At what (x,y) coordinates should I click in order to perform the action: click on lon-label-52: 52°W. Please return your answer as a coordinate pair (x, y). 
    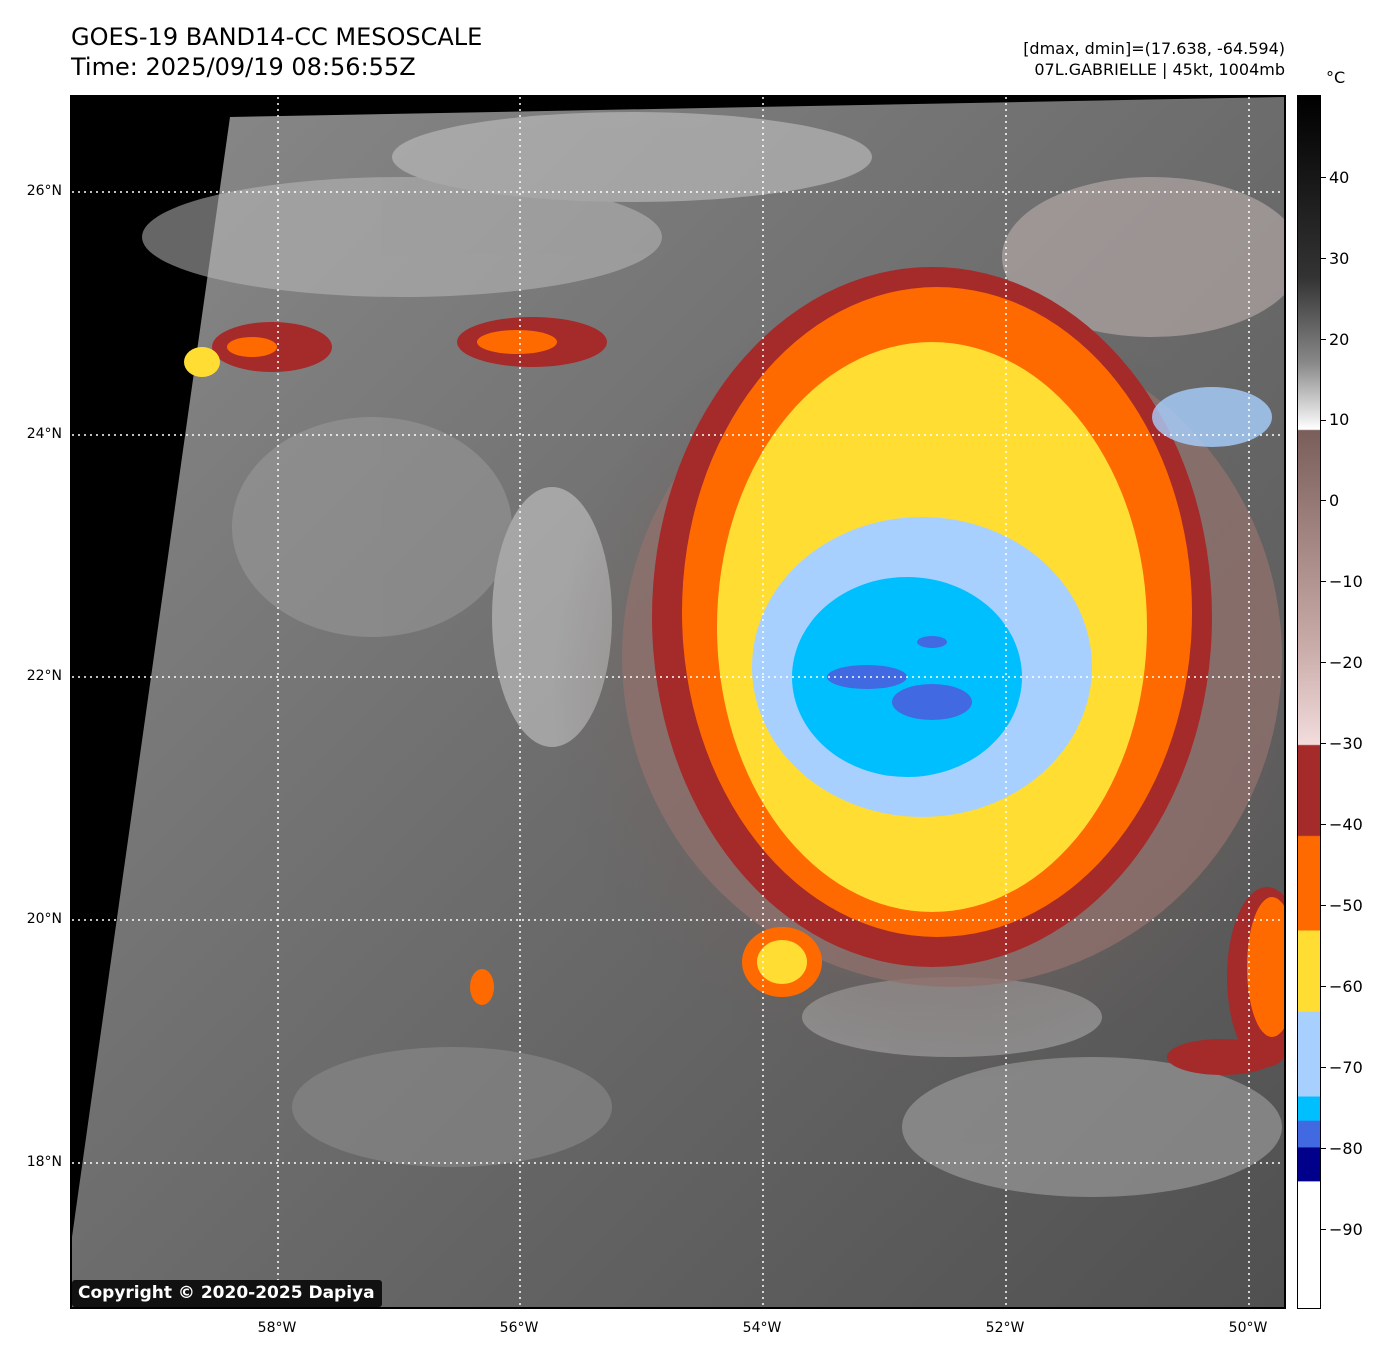
    Looking at the image, I should click on (1005, 1328).